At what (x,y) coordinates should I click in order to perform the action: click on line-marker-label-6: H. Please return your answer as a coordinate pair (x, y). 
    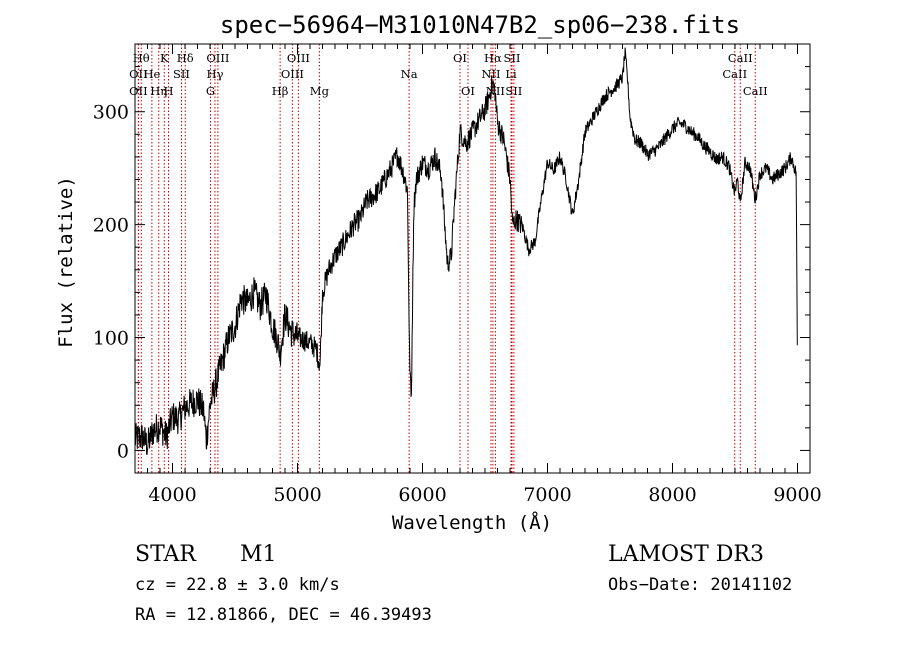
    Looking at the image, I should click on (168, 91).